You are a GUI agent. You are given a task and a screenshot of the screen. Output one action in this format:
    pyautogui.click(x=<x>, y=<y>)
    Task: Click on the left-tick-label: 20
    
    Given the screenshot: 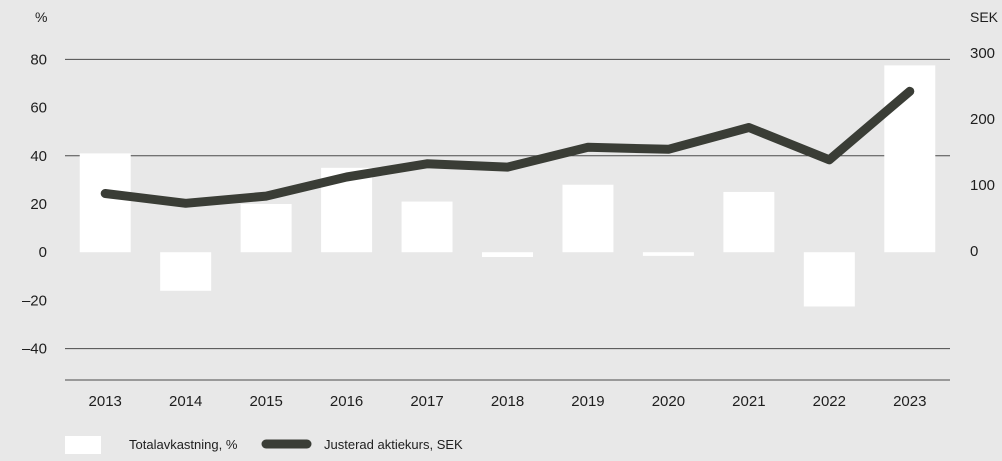 What is the action you would take?
    pyautogui.click(x=38, y=204)
    